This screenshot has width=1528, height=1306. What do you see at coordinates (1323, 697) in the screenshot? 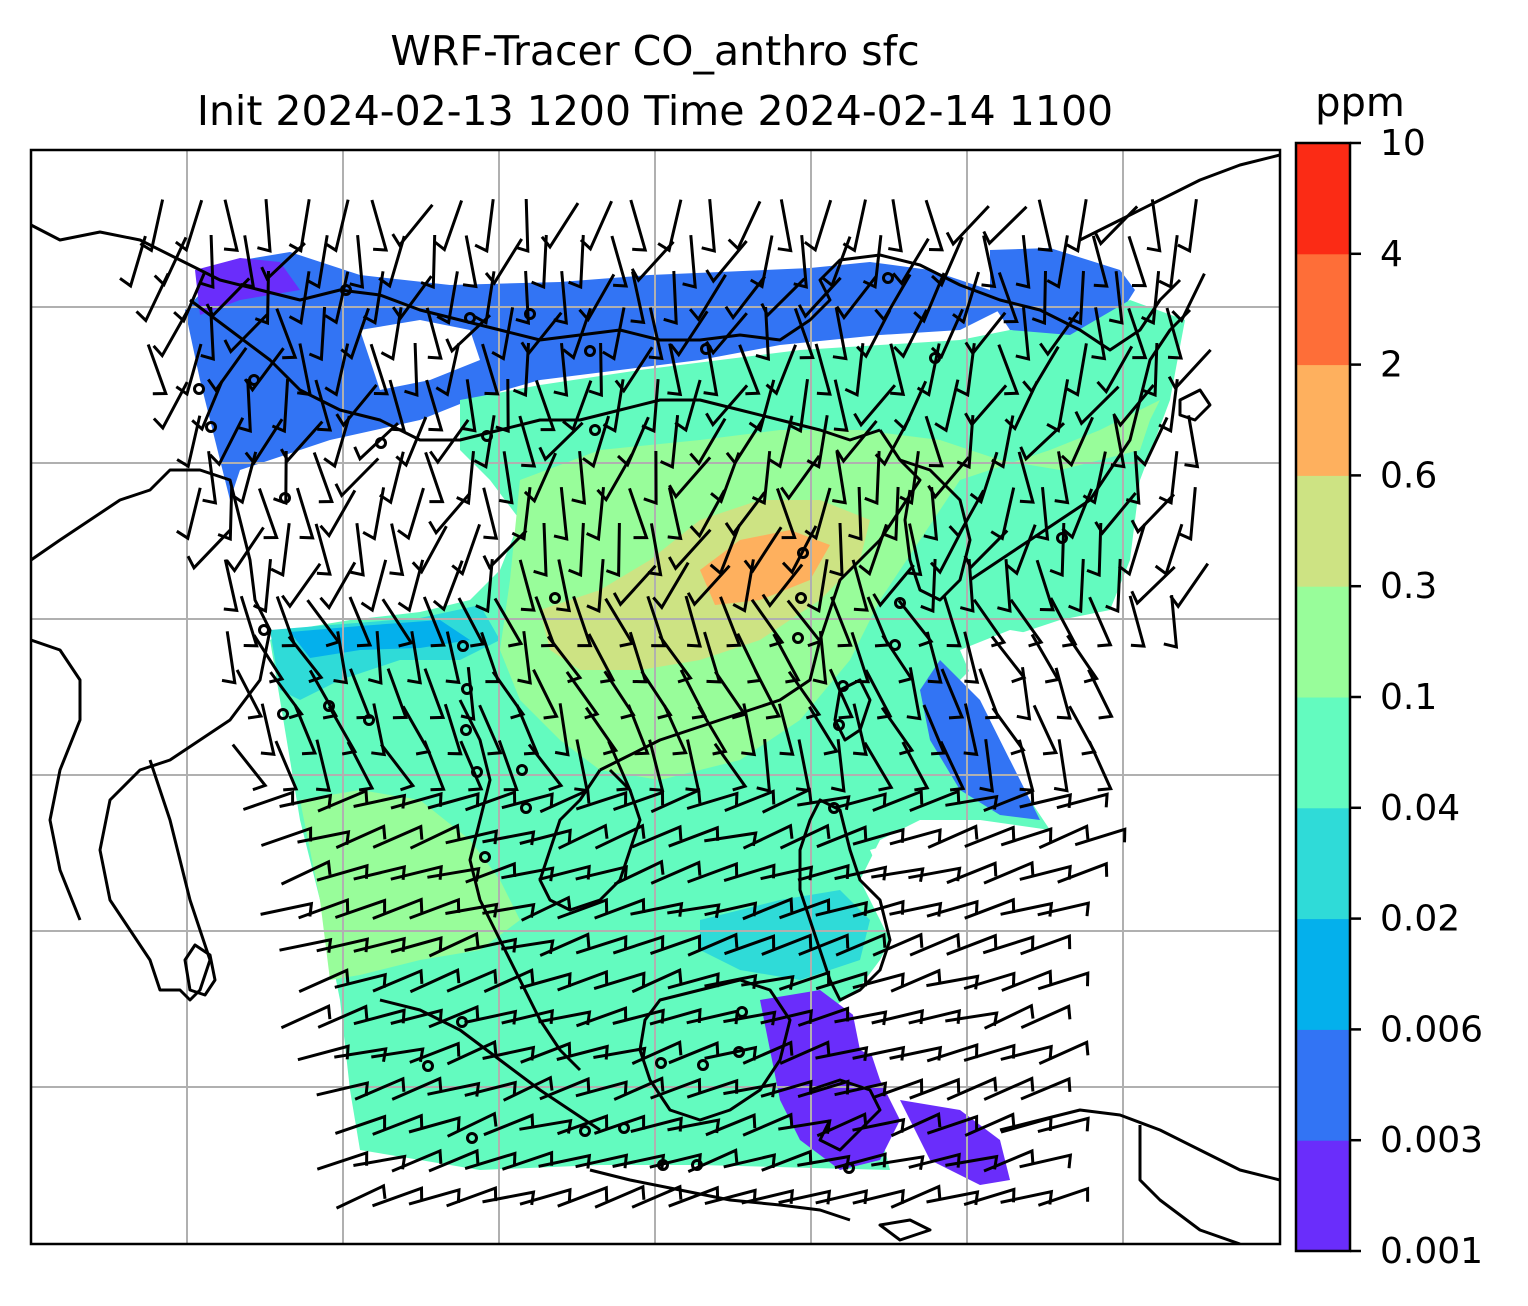
I see `colorbar` at bounding box center [1323, 697].